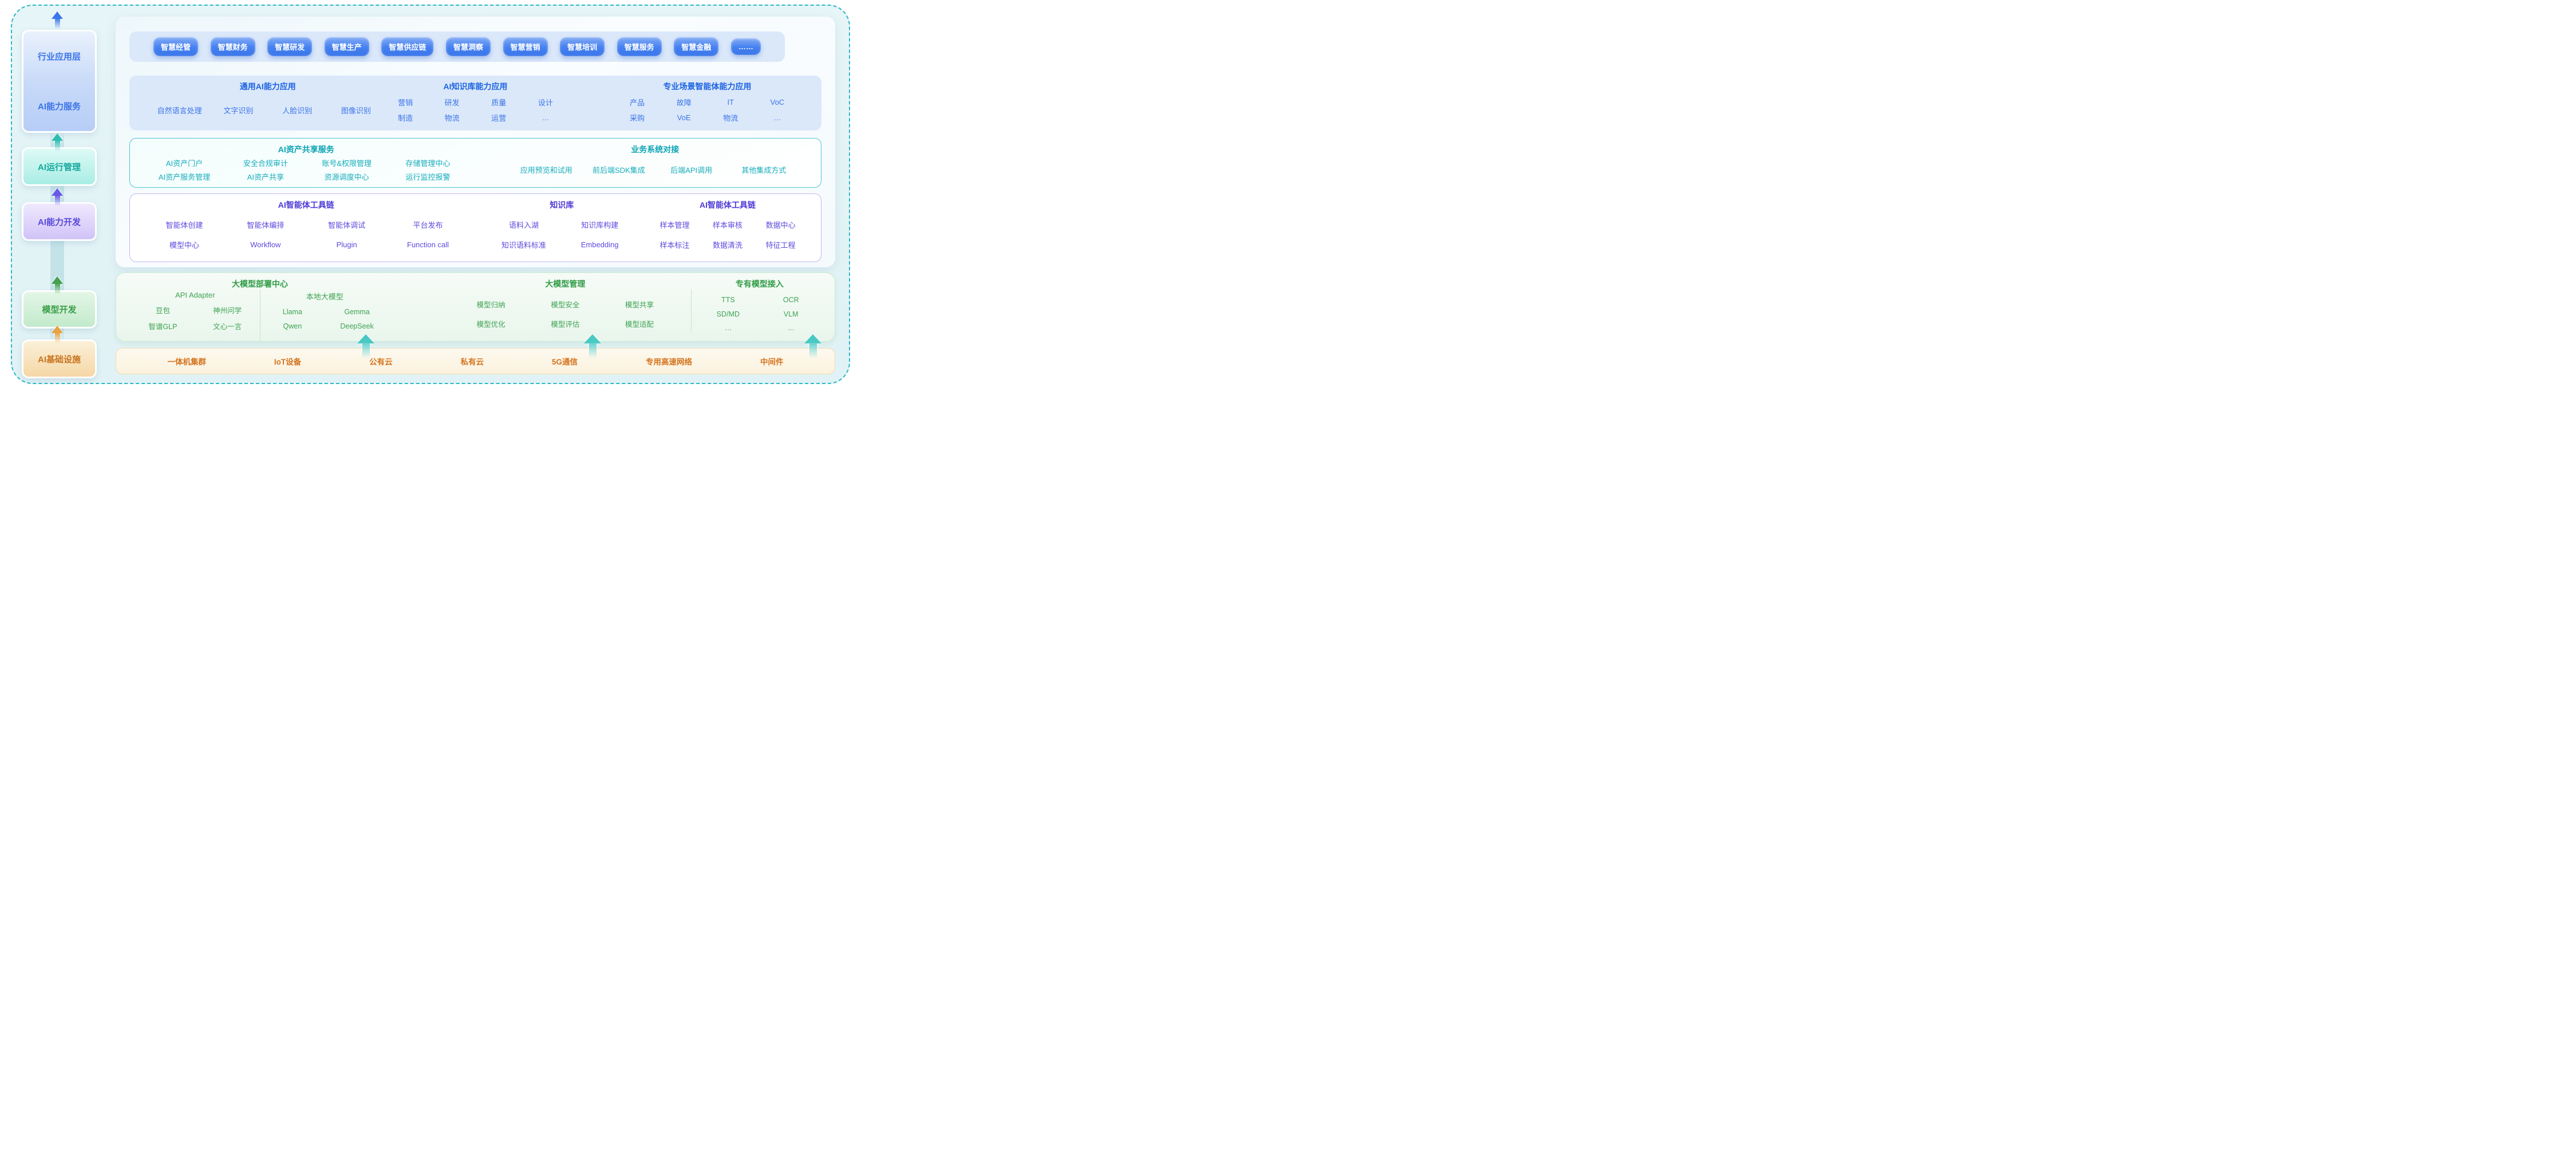 The height and width of the screenshot is (1171, 2576). I want to click on model-item: VLM, so click(791, 314).